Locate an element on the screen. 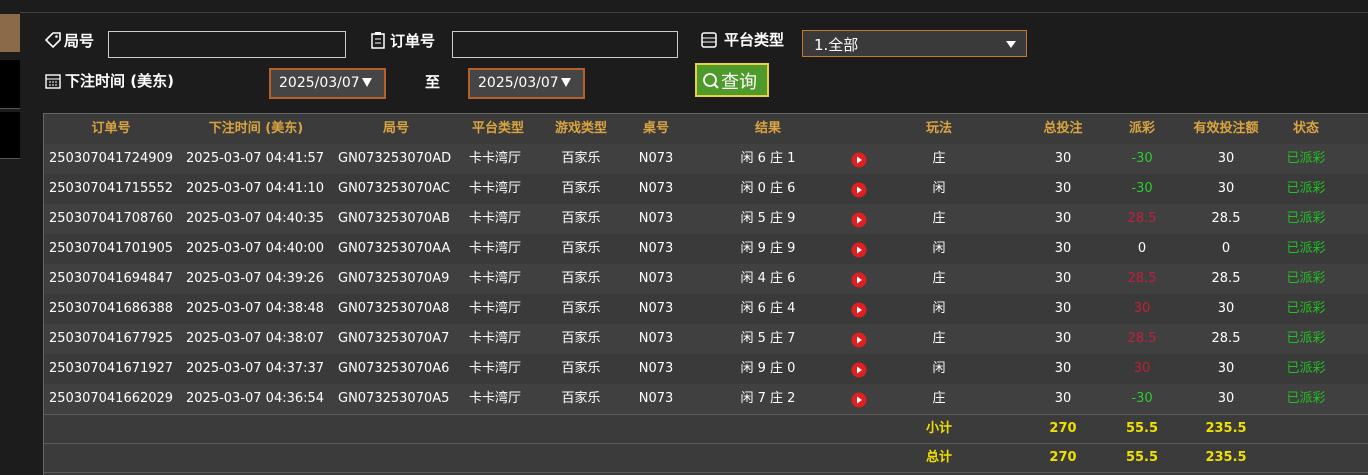  table-cell: 250307041708760 is located at coordinates (111, 218).